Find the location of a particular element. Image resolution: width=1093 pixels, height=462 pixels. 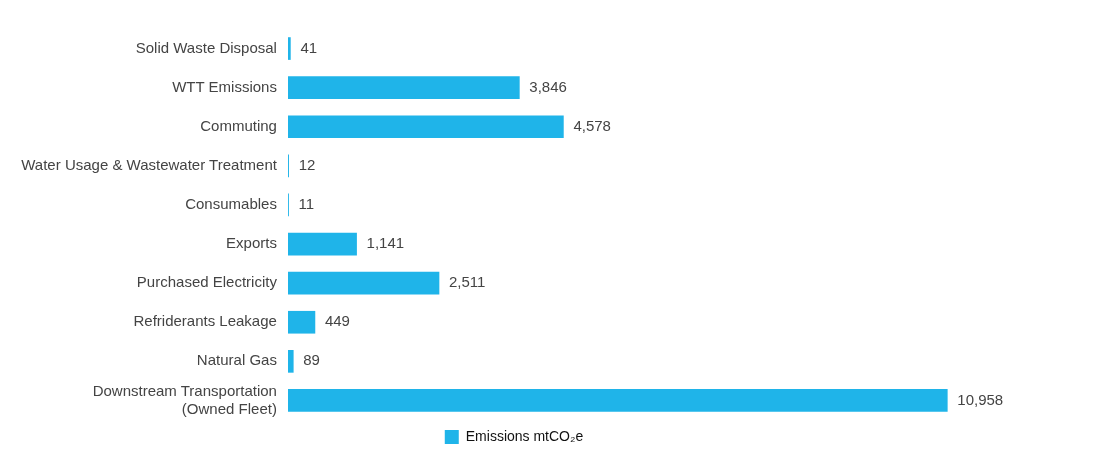

data-label: 449 is located at coordinates (337, 321).